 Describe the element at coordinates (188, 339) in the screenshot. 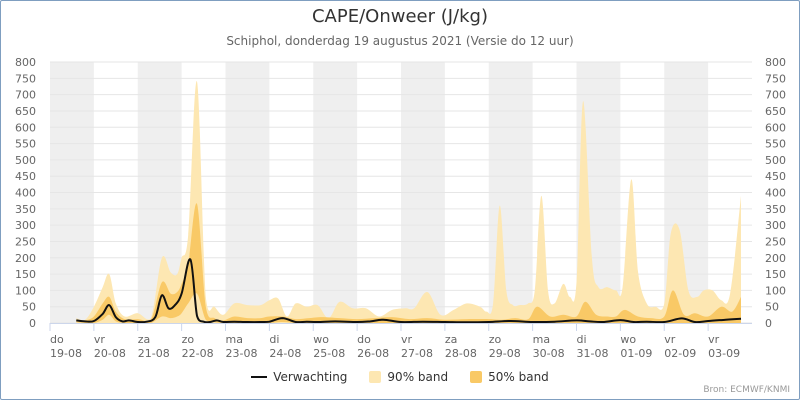

I see `x-tick-day-3: zo` at that location.